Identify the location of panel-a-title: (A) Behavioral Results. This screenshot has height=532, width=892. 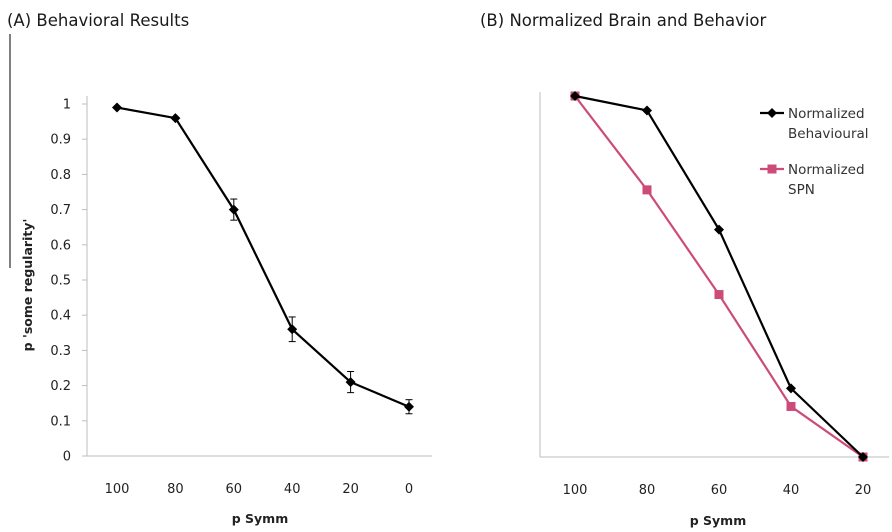
(98, 20).